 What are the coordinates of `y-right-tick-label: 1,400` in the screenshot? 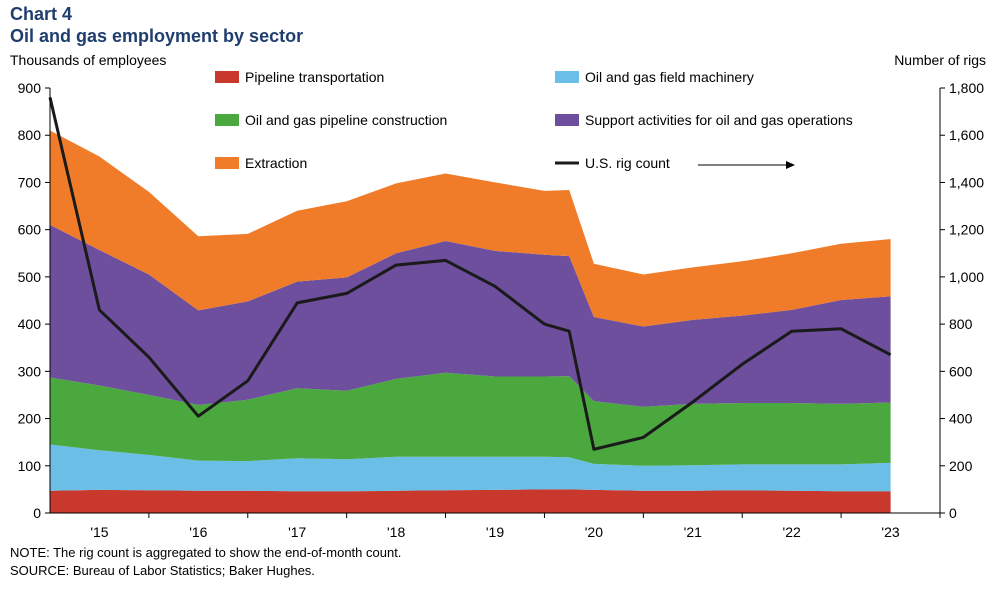 It's located at (966, 182).